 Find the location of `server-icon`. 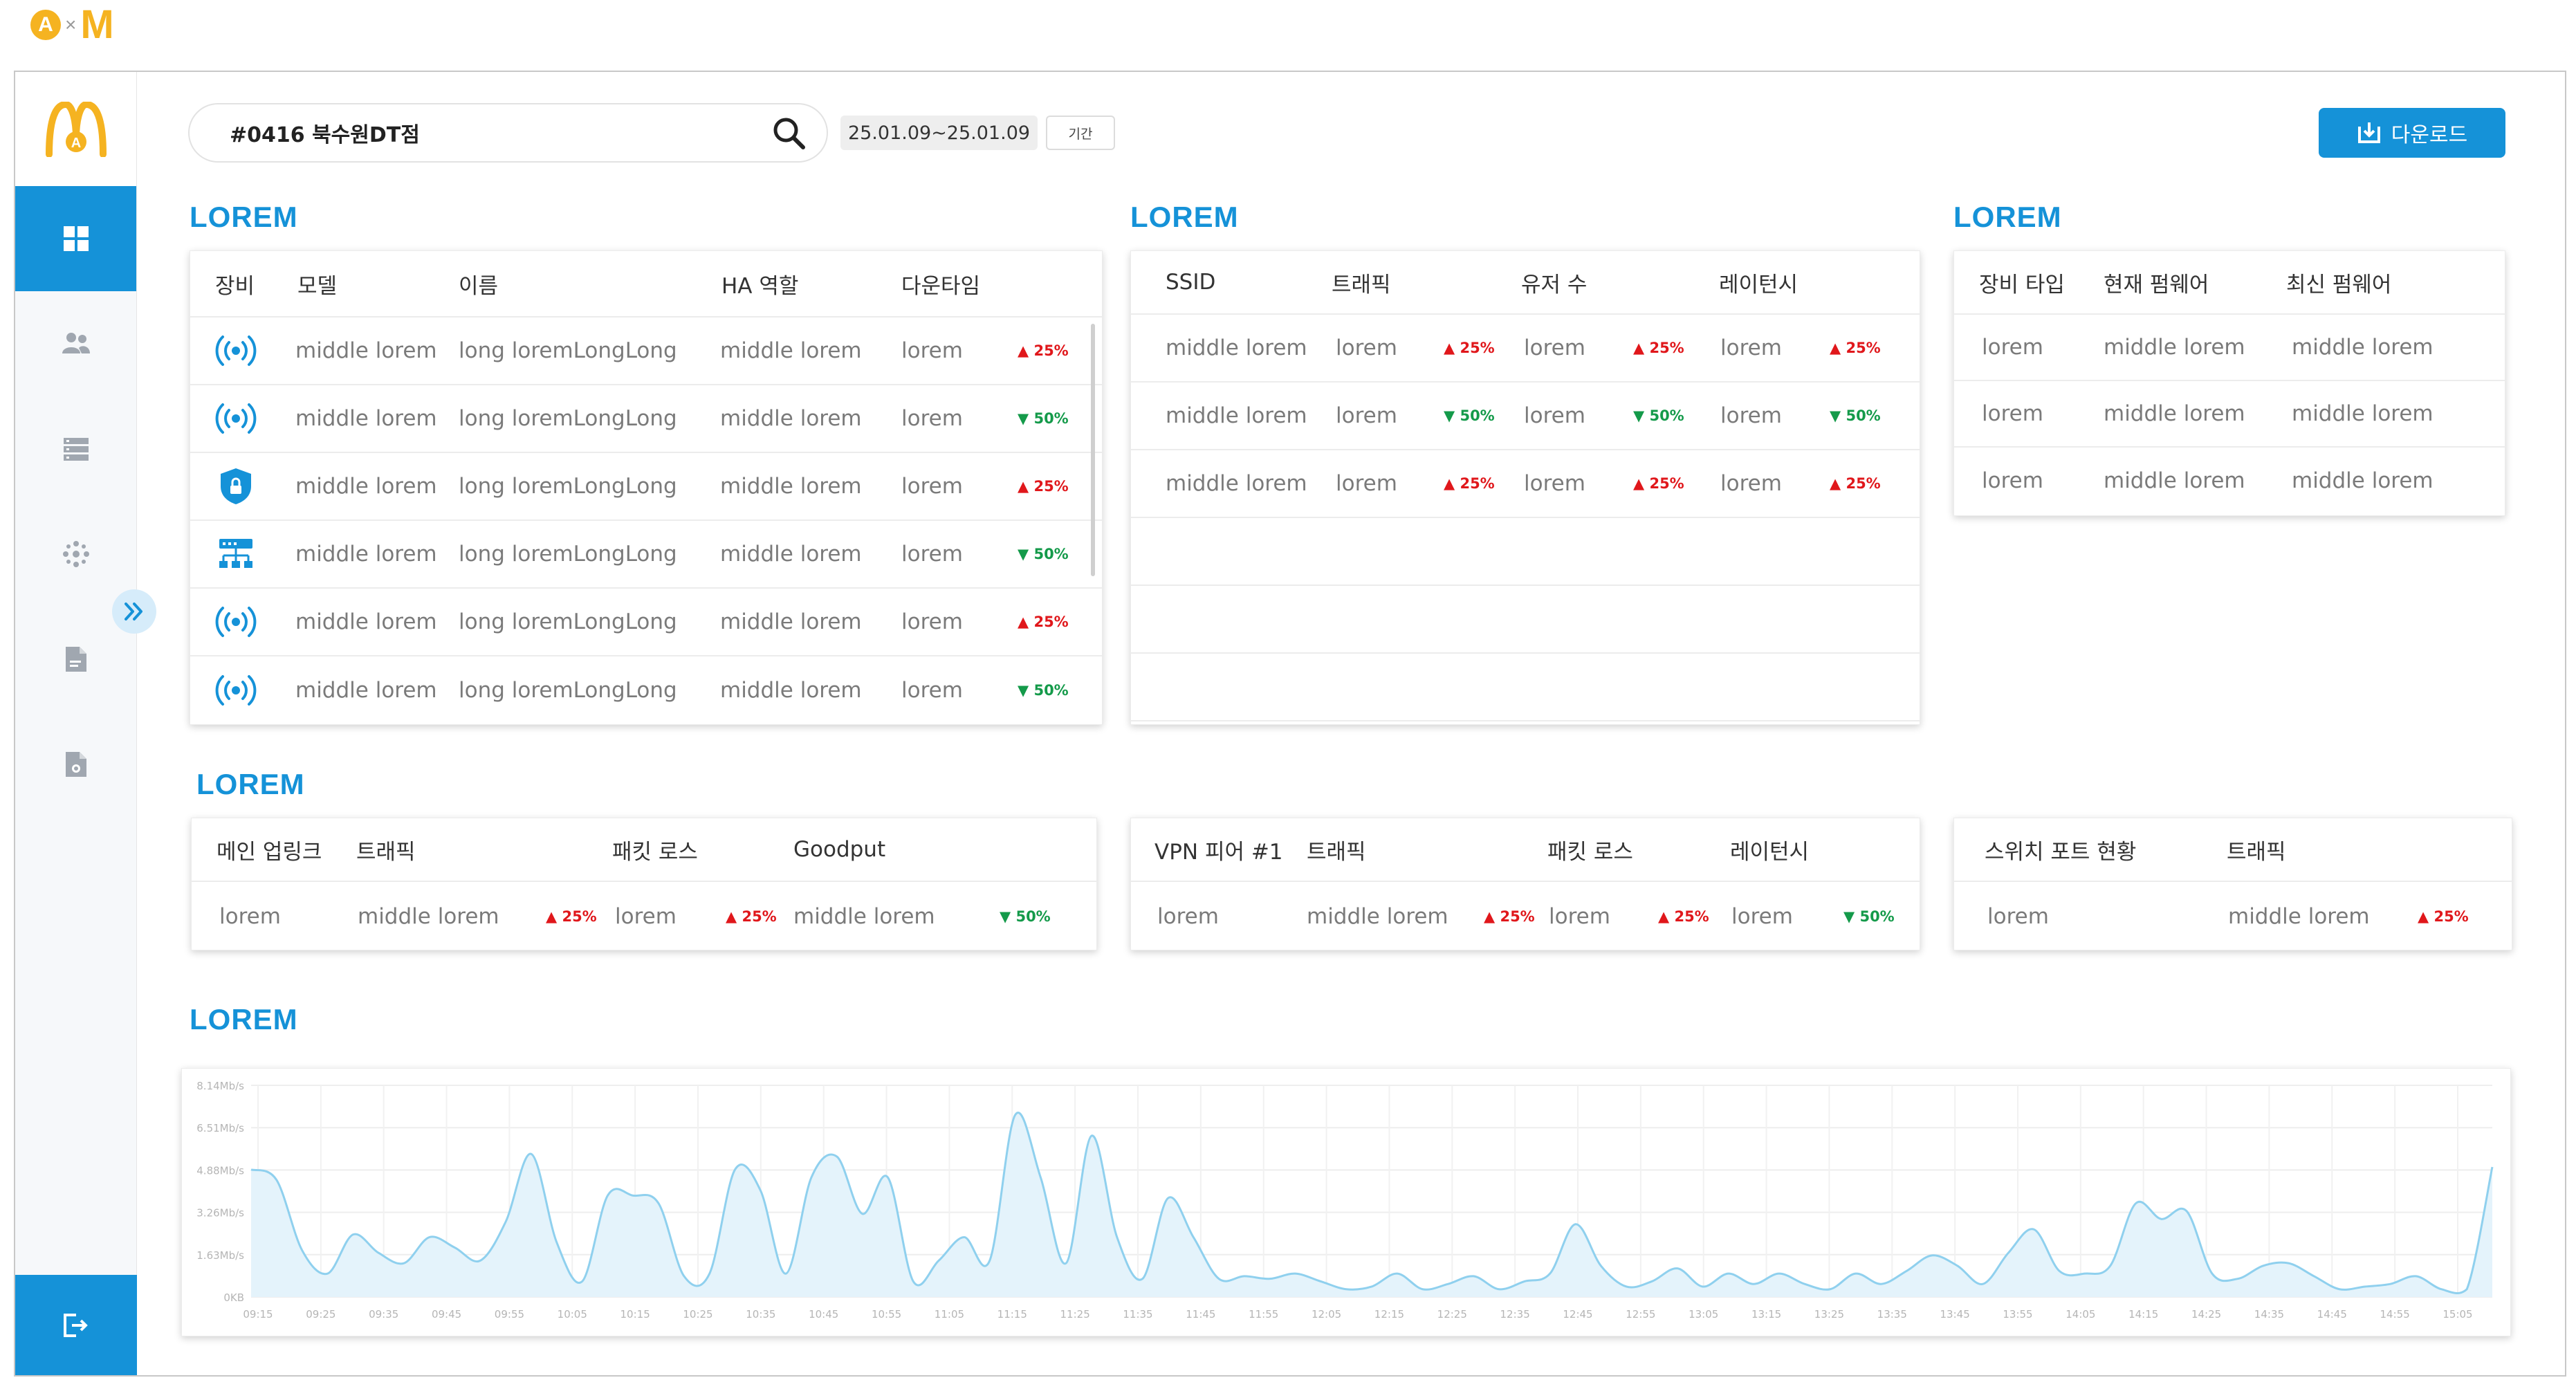

server-icon is located at coordinates (76, 449).